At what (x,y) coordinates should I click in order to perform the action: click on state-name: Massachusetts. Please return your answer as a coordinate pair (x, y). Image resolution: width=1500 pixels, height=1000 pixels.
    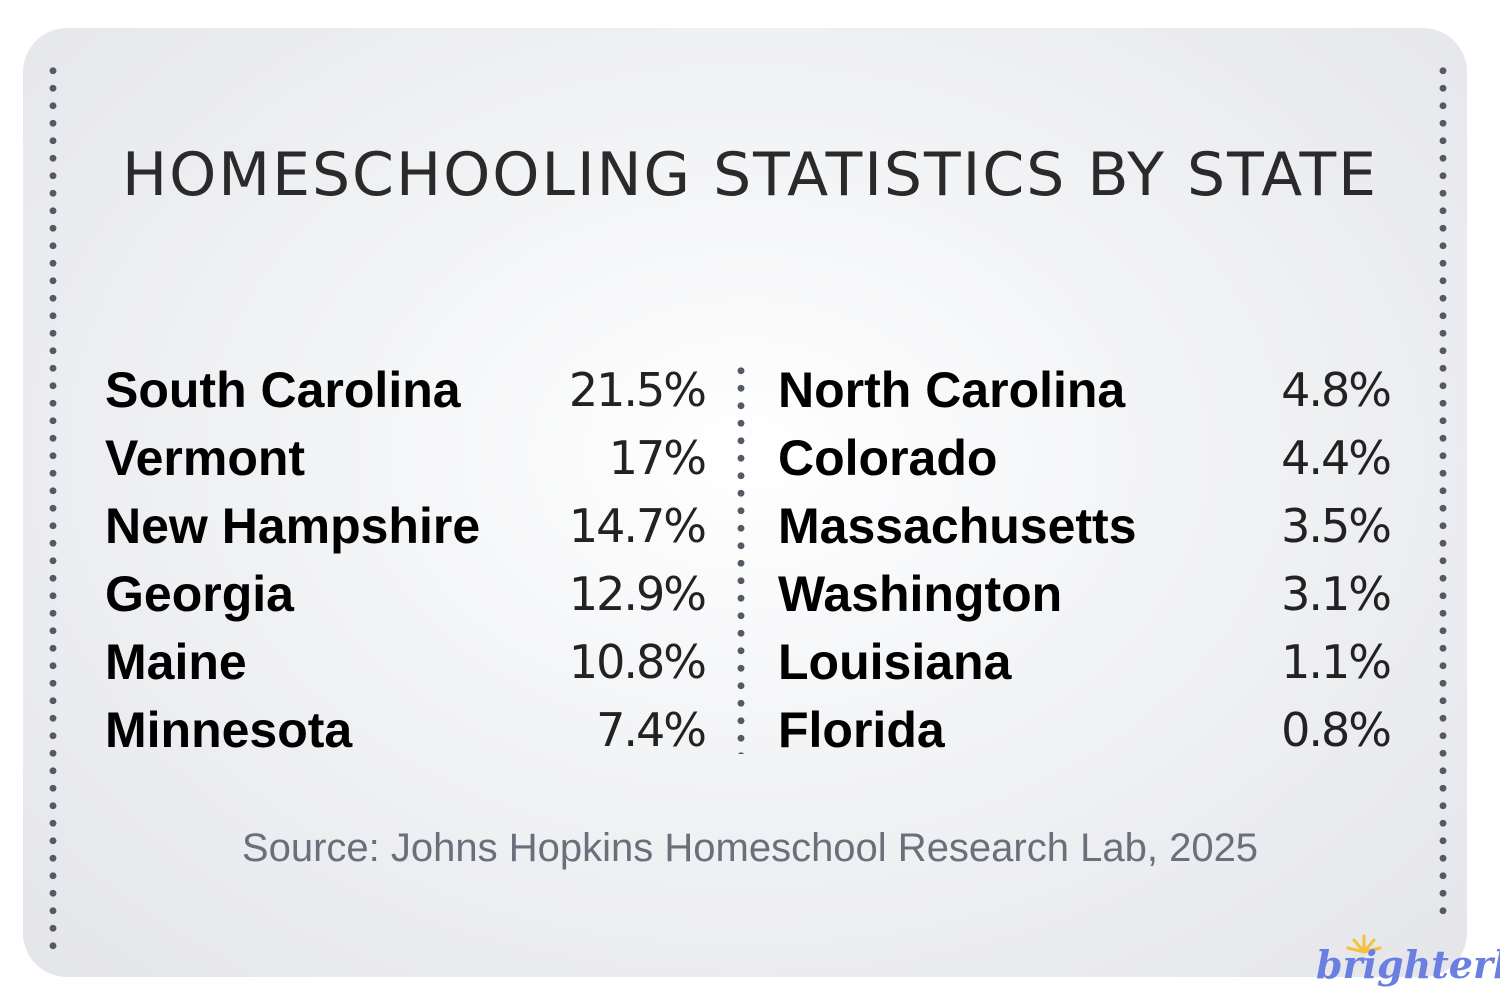
    Looking at the image, I should click on (957, 526).